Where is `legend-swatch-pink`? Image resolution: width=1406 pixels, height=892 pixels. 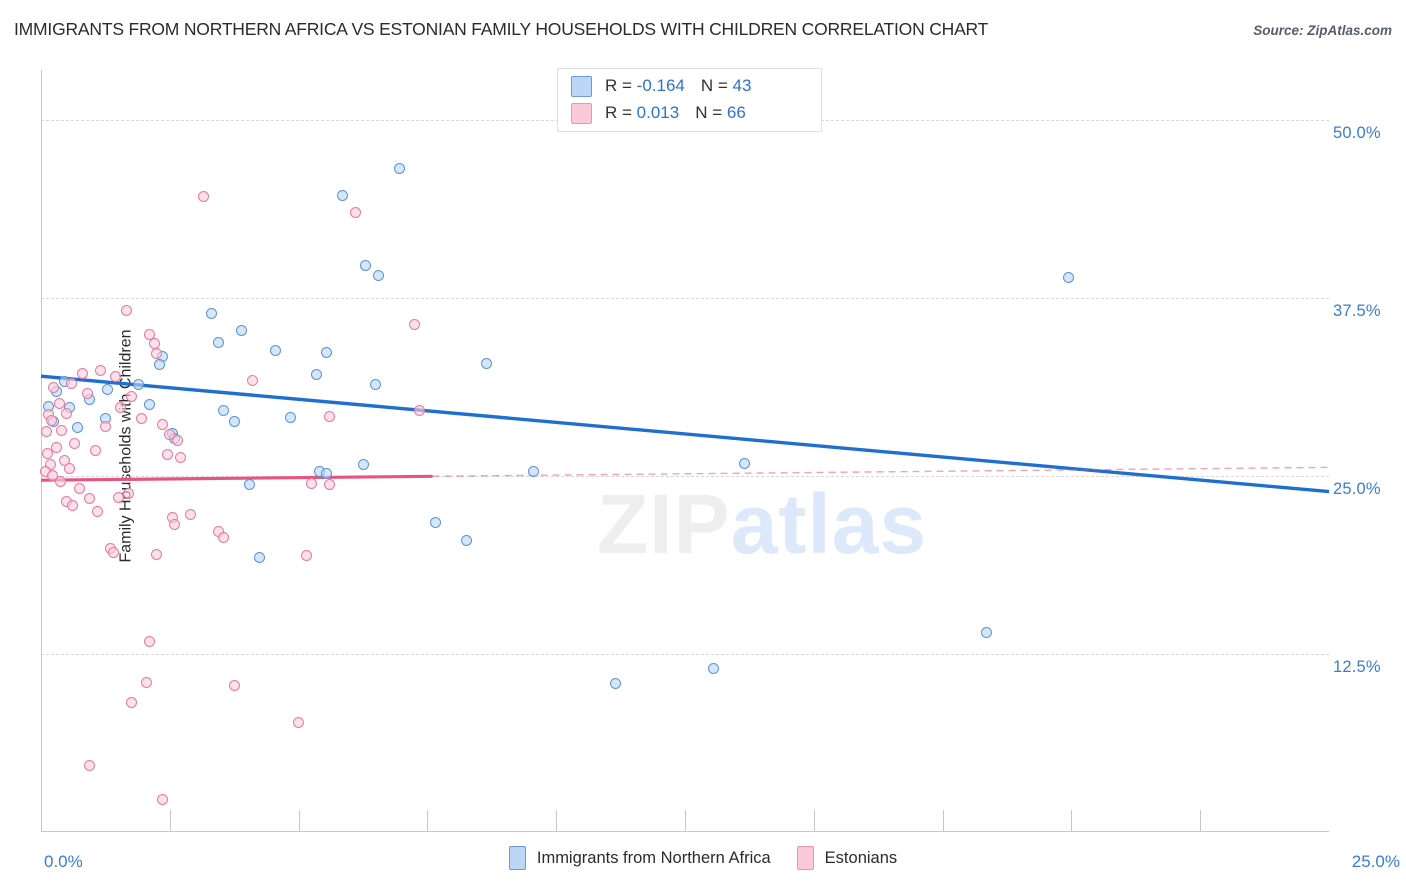
legend-swatch-pink is located at coordinates (581, 113).